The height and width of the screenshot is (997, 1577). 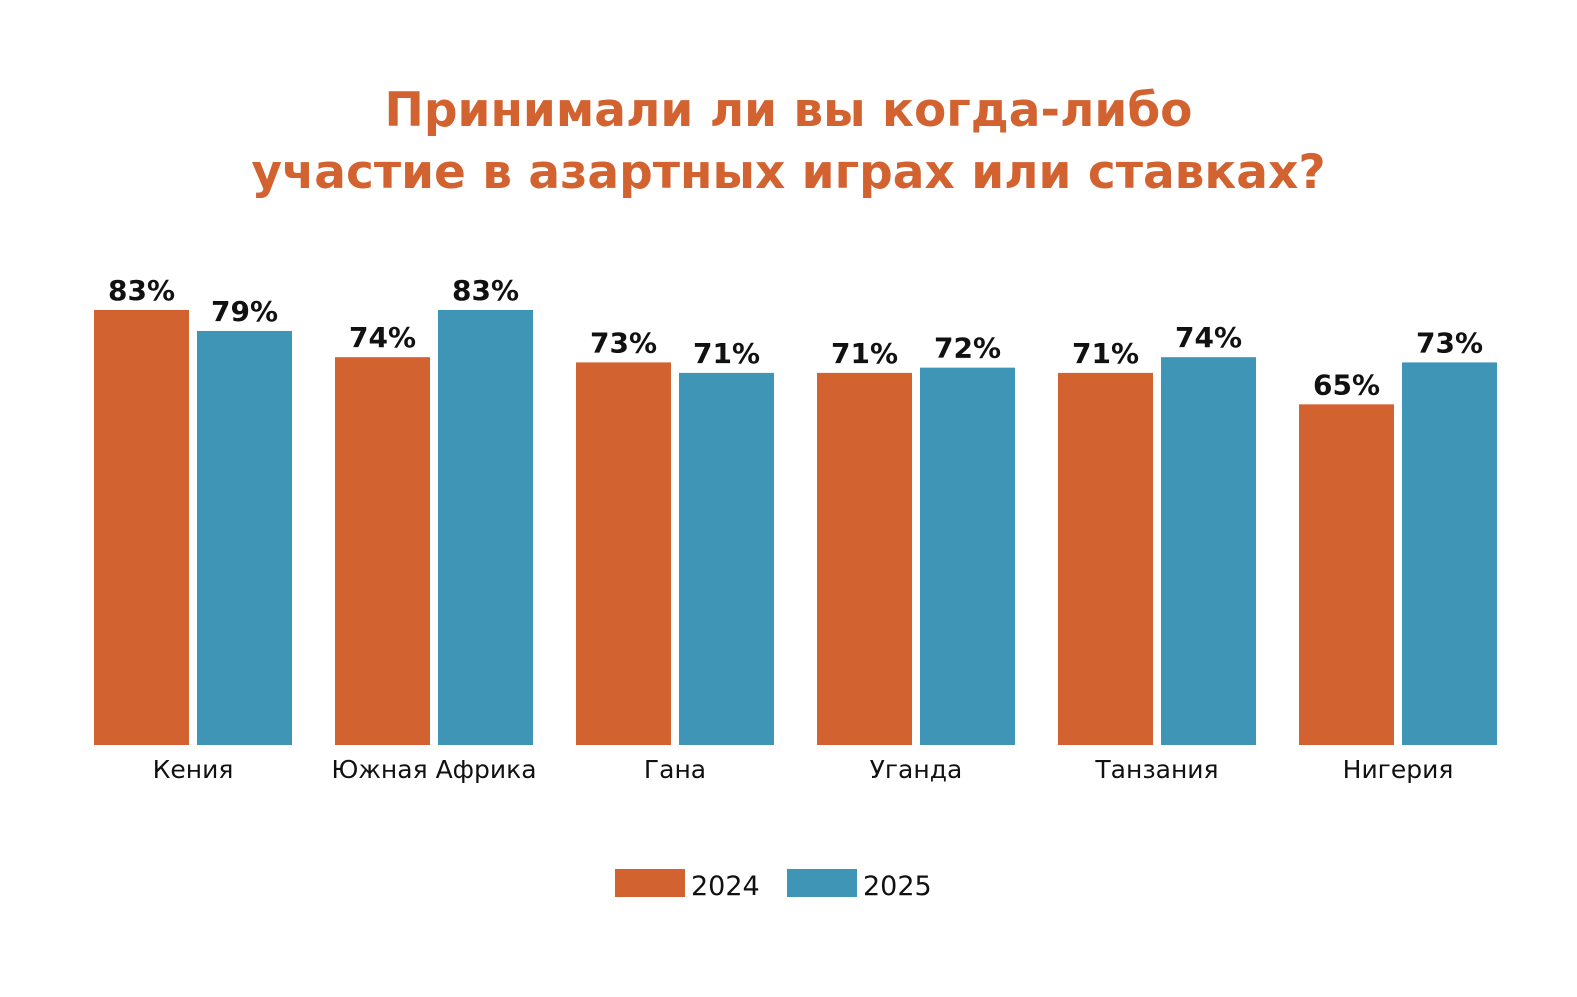 What do you see at coordinates (788, 172) in the screenshot?
I see `chart-title-line-2: участие в азартных играх или ставках?` at bounding box center [788, 172].